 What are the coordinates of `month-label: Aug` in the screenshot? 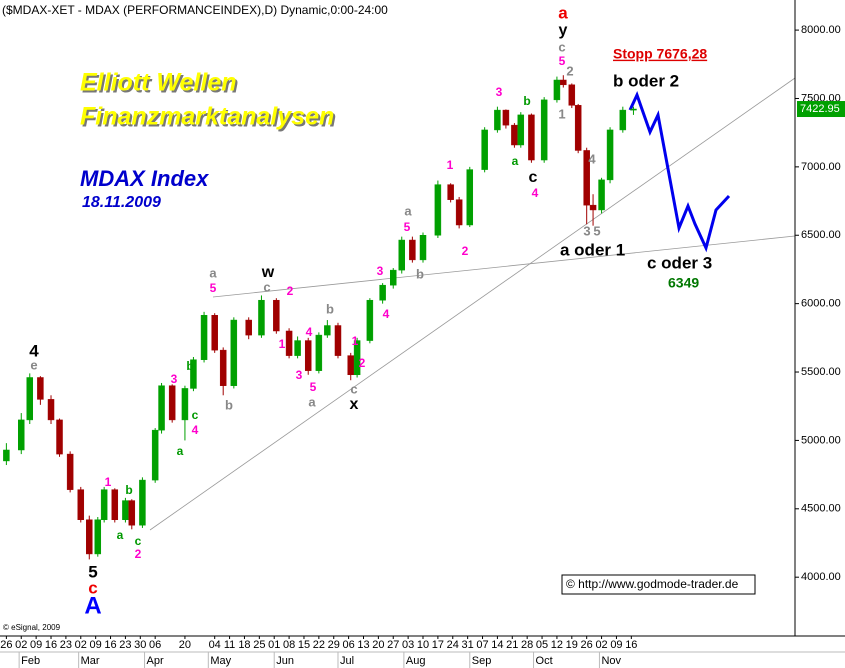 It's located at (416, 661).